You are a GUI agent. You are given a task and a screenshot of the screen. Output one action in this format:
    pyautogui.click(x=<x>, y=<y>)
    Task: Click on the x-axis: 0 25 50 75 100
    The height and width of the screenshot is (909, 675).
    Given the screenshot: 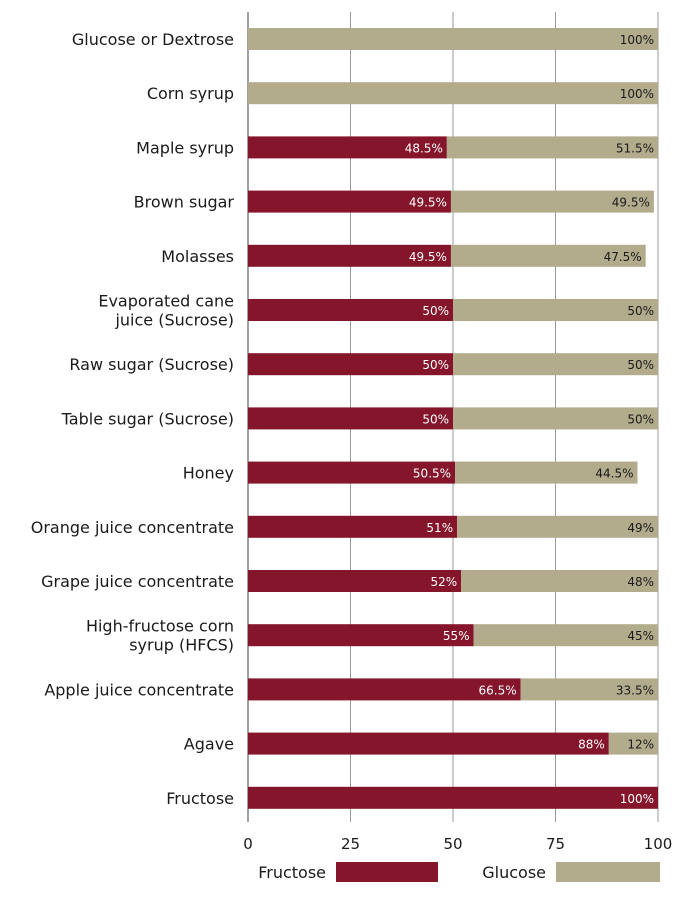 What is the action you would take?
    pyautogui.click(x=457, y=844)
    